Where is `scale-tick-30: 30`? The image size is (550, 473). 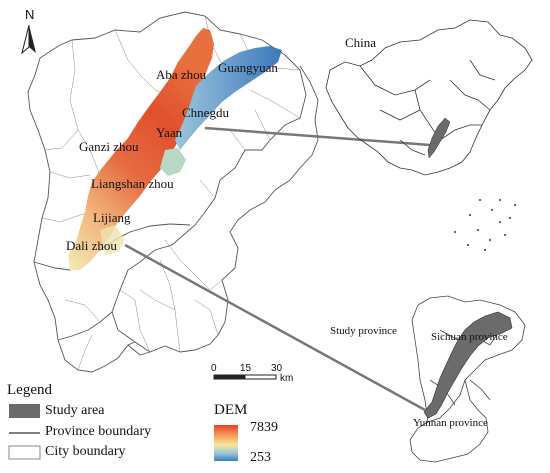 scale-tick-30: 30 is located at coordinates (277, 368).